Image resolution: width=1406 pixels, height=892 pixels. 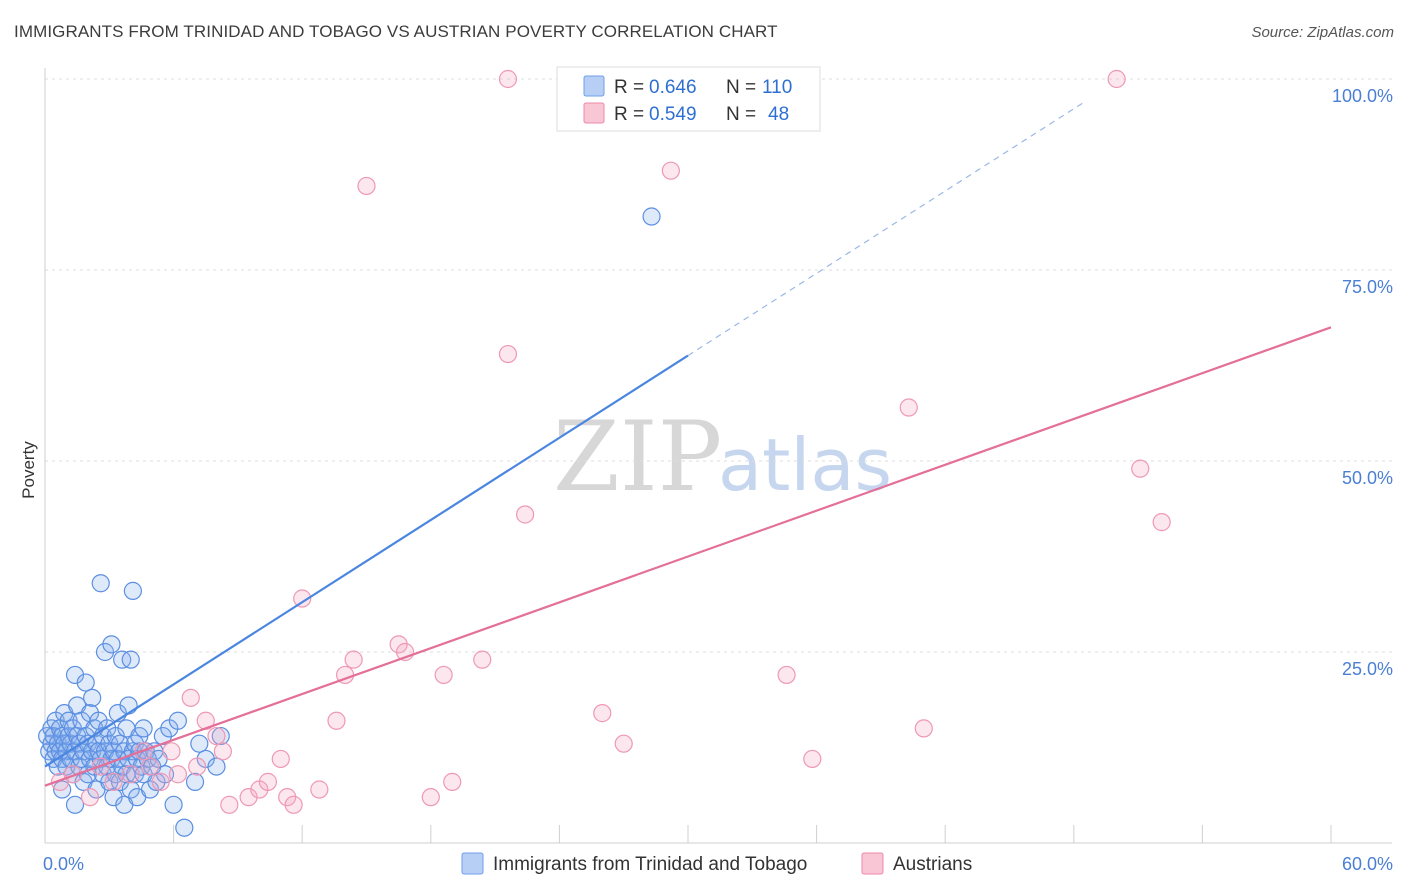 I want to click on legend-n-value-austrians: 48, so click(x=778, y=114).